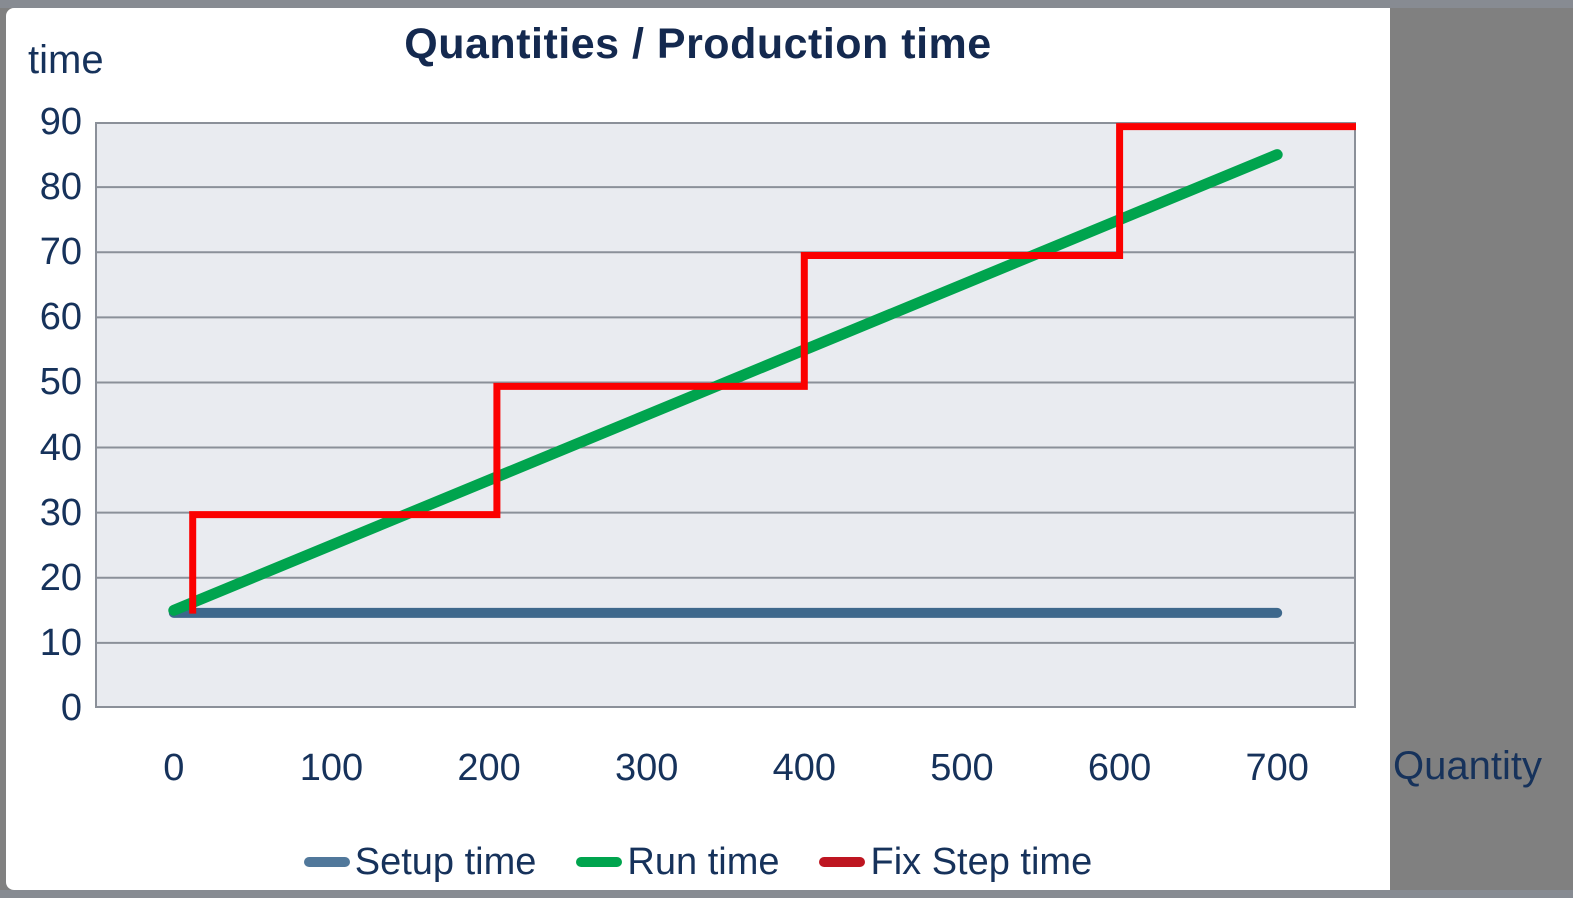 This screenshot has height=898, width=1573. I want to click on chart-title: Quantities / Production time, so click(698, 44).